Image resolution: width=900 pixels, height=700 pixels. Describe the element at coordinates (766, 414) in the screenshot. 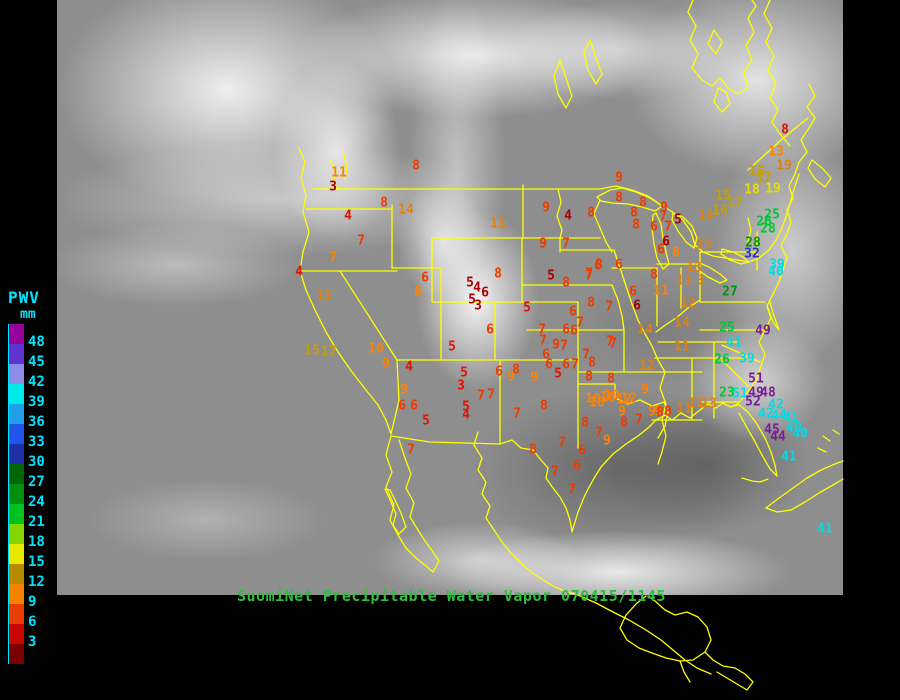

I see `station-pwv-value: 42` at that location.